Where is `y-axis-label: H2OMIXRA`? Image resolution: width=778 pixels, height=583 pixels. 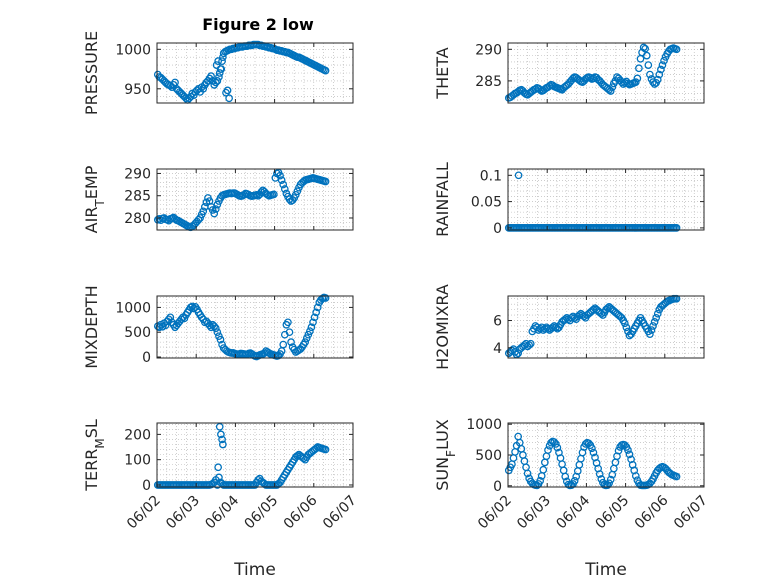
y-axis-label: H2OMIXRA is located at coordinates (442, 327).